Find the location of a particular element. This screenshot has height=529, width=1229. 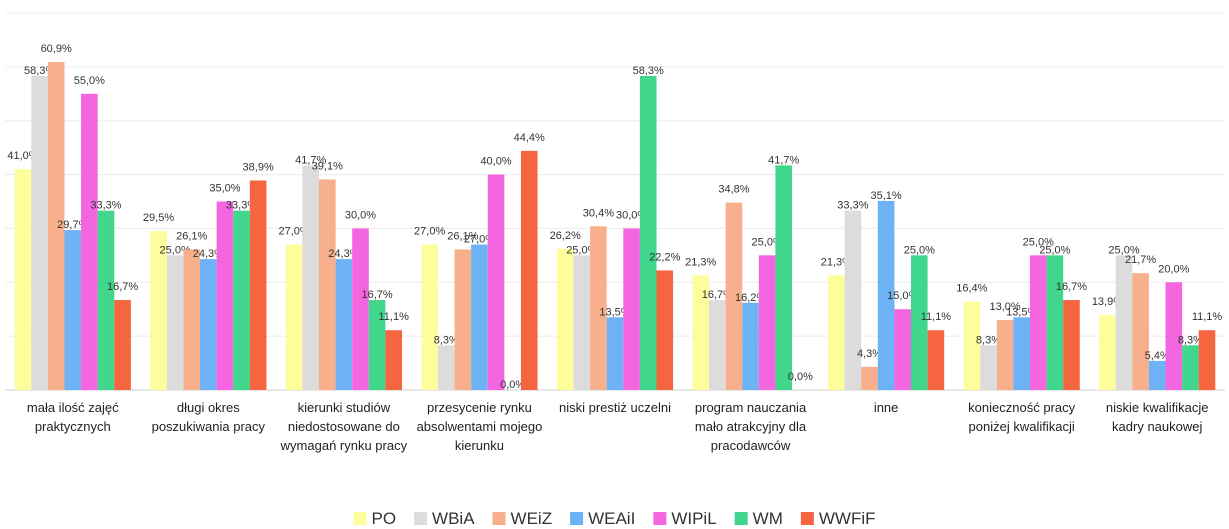

legend-label: WEiZ is located at coordinates (532, 518).